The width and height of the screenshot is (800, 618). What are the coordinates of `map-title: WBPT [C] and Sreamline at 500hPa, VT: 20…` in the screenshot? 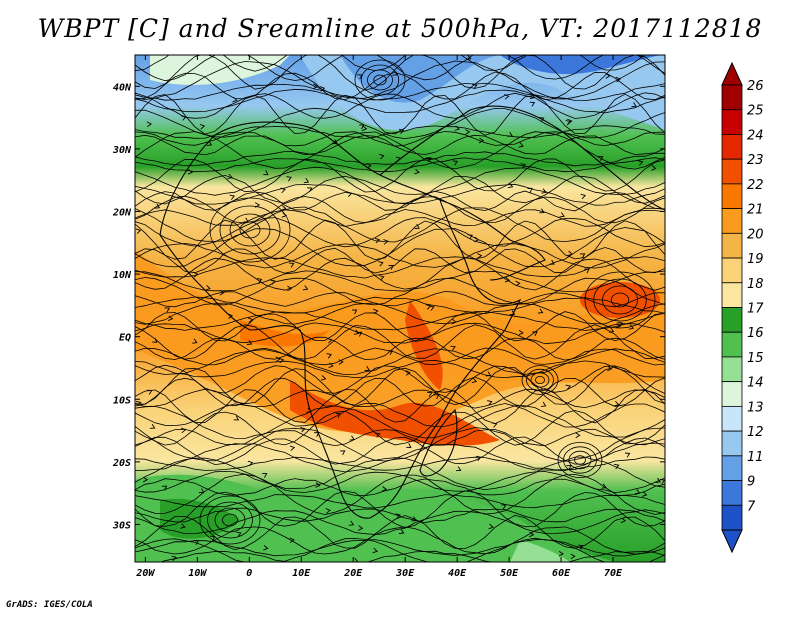 It's located at (400, 28).